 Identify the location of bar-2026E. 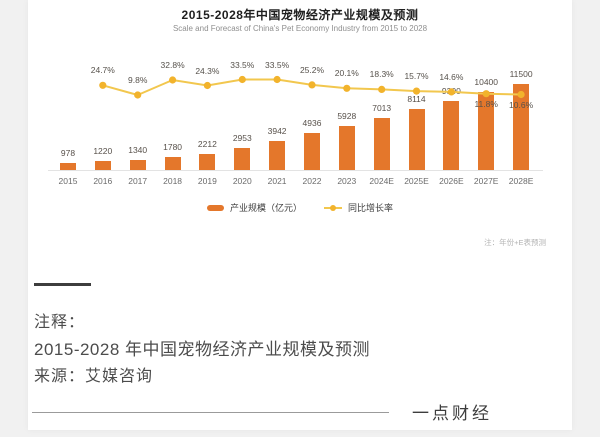
(451, 135).